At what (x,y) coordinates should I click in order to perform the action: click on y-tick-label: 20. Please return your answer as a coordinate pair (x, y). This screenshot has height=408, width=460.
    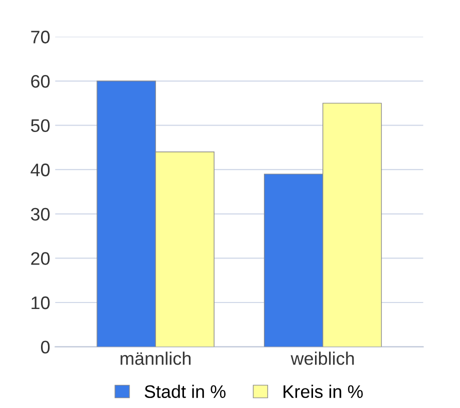
    Looking at the image, I should click on (40, 258).